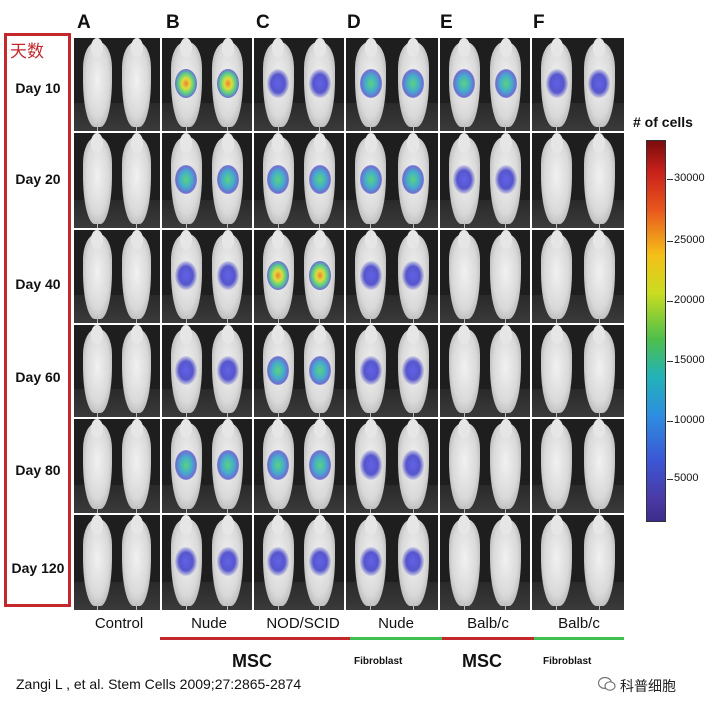 The height and width of the screenshot is (707, 720). I want to click on group-label-balbc-fibroblast: Balb/c, so click(579, 623).